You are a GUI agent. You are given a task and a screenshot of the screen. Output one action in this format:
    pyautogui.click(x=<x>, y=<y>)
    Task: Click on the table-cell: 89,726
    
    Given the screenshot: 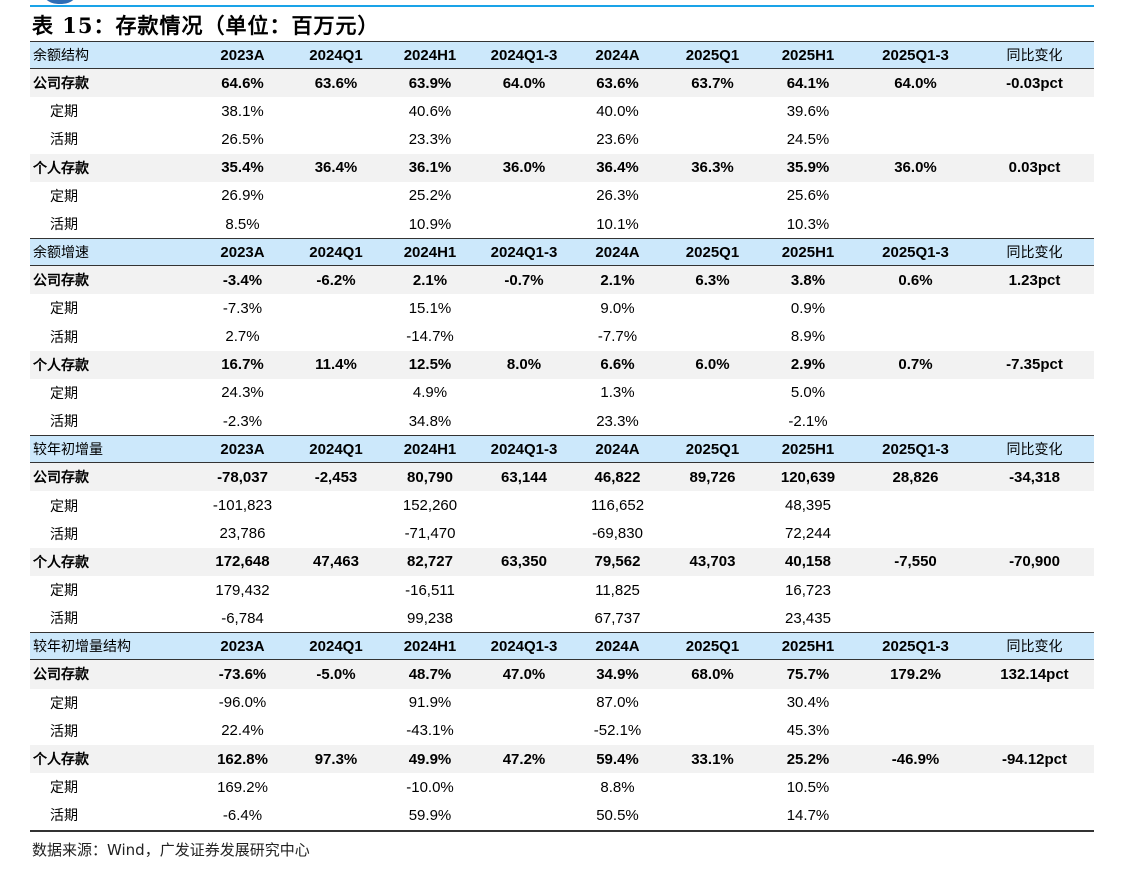 What is the action you would take?
    pyautogui.click(x=712, y=477)
    